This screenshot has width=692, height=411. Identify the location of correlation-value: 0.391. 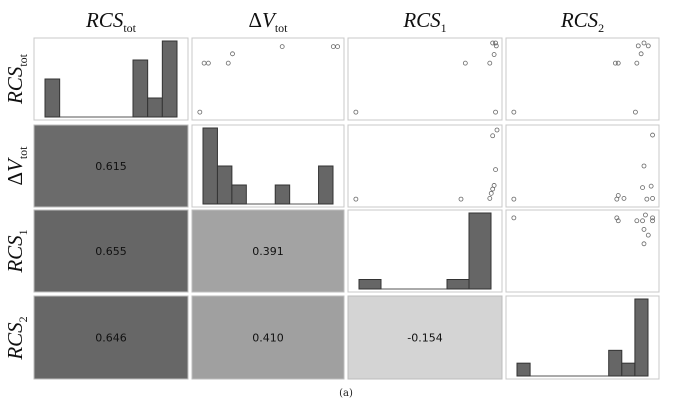
(268, 251).